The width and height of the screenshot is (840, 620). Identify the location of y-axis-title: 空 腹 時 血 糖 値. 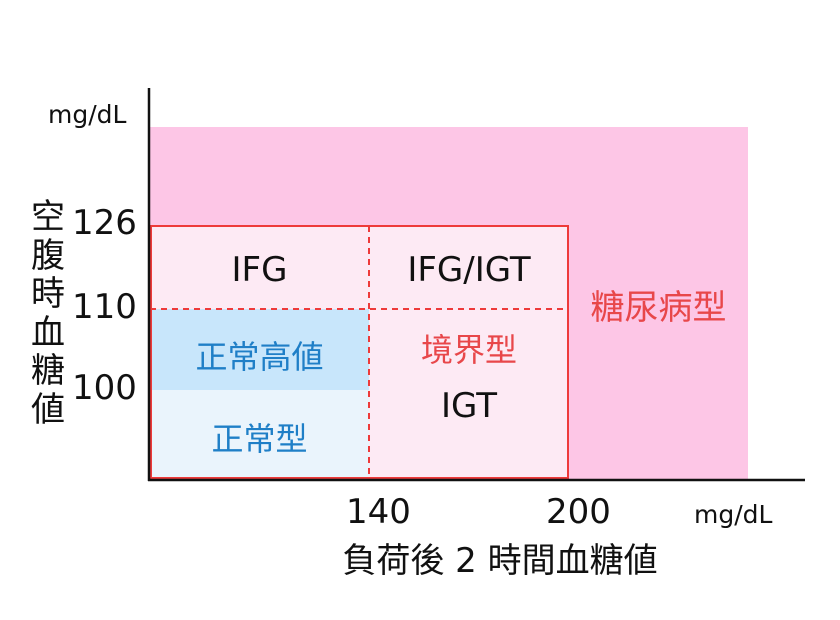
(48, 313).